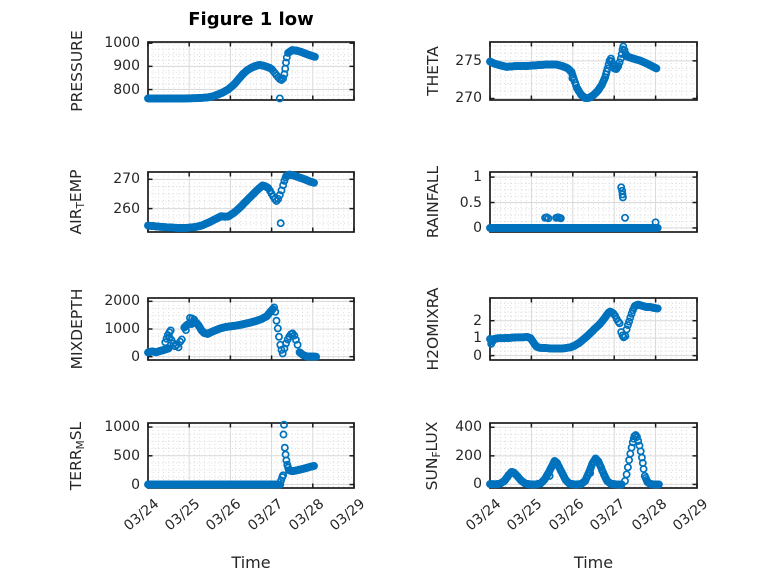 The width and height of the screenshot is (778, 583). What do you see at coordinates (468, 98) in the screenshot?
I see `theta-ytick-label: 270` at bounding box center [468, 98].